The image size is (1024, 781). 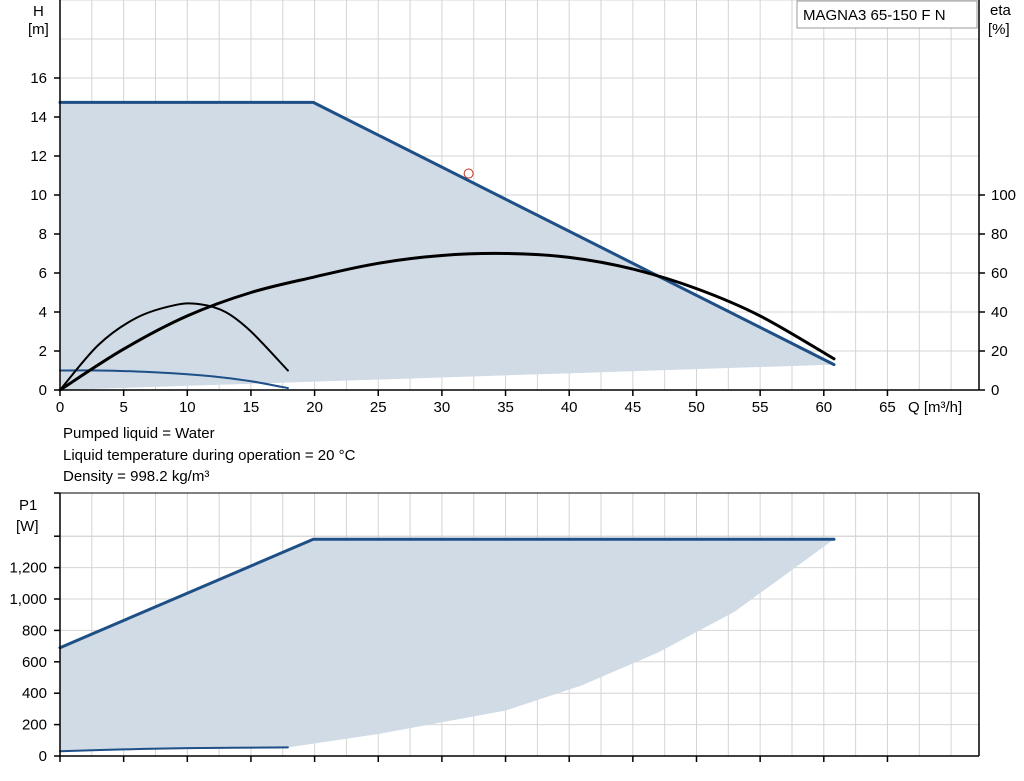 What do you see at coordinates (468, 173) in the screenshot?
I see `operating-point-marker` at bounding box center [468, 173].